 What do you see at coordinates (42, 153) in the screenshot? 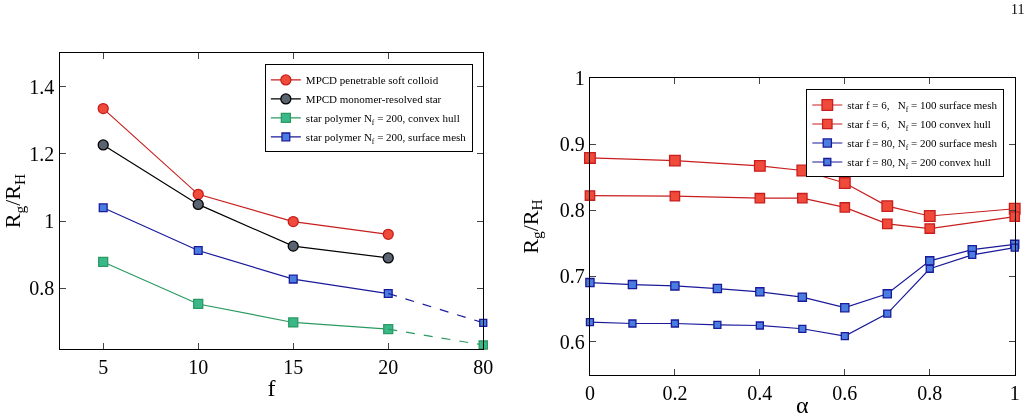
I see `y-tick-label: 1.2` at bounding box center [42, 153].